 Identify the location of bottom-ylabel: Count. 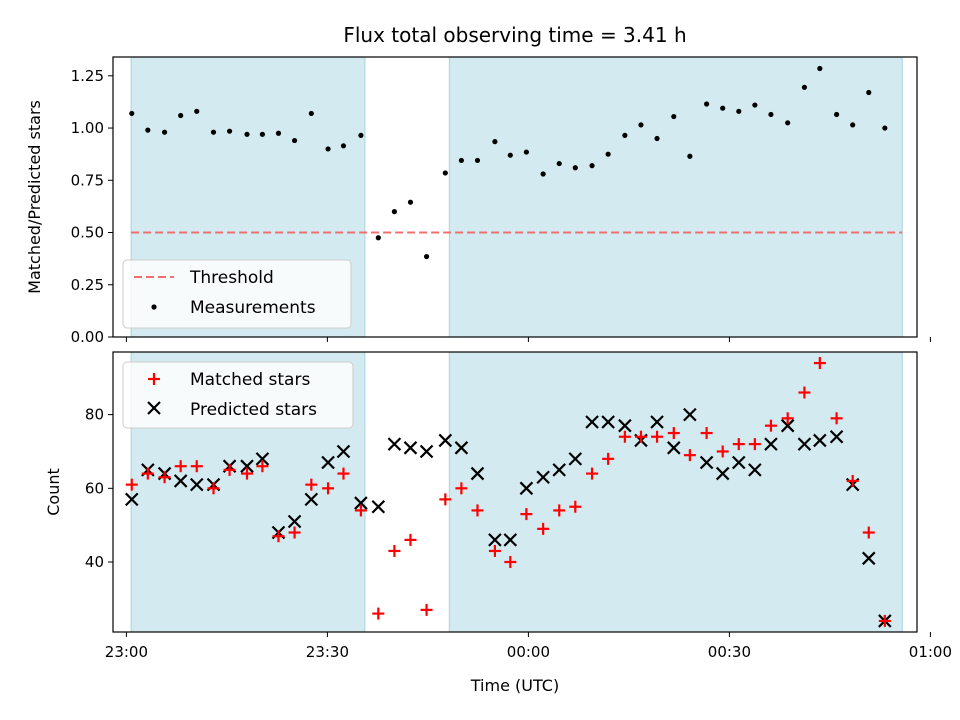
(53, 492).